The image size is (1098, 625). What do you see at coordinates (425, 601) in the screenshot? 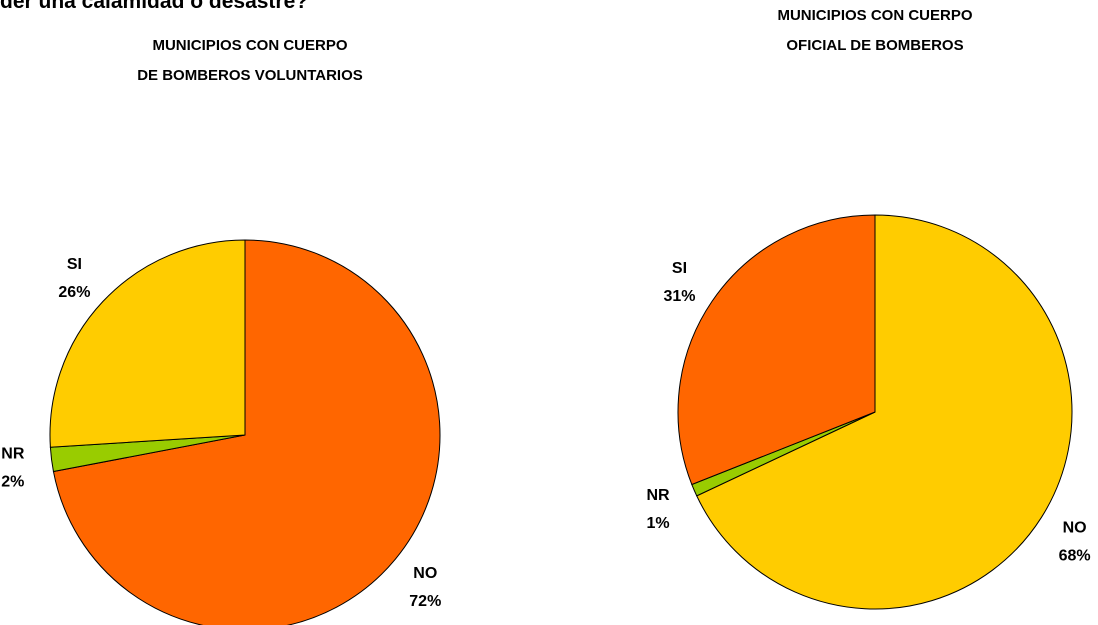
I see `slice-value-label: 72%` at bounding box center [425, 601].